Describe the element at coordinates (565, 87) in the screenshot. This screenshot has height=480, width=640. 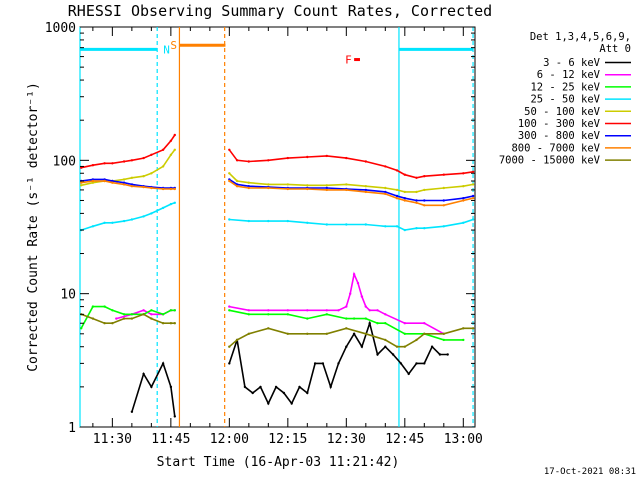
I see `legend-label-2: 12 - 25 keV` at that location.